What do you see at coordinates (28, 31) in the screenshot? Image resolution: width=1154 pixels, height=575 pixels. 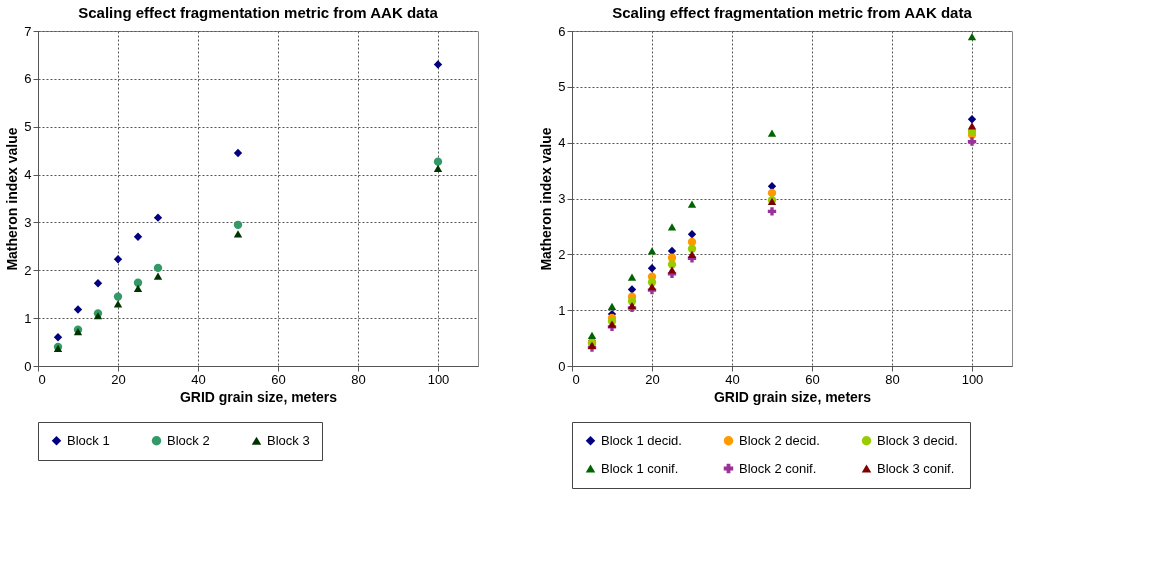 I see `y-tick-label: 7` at bounding box center [28, 31].